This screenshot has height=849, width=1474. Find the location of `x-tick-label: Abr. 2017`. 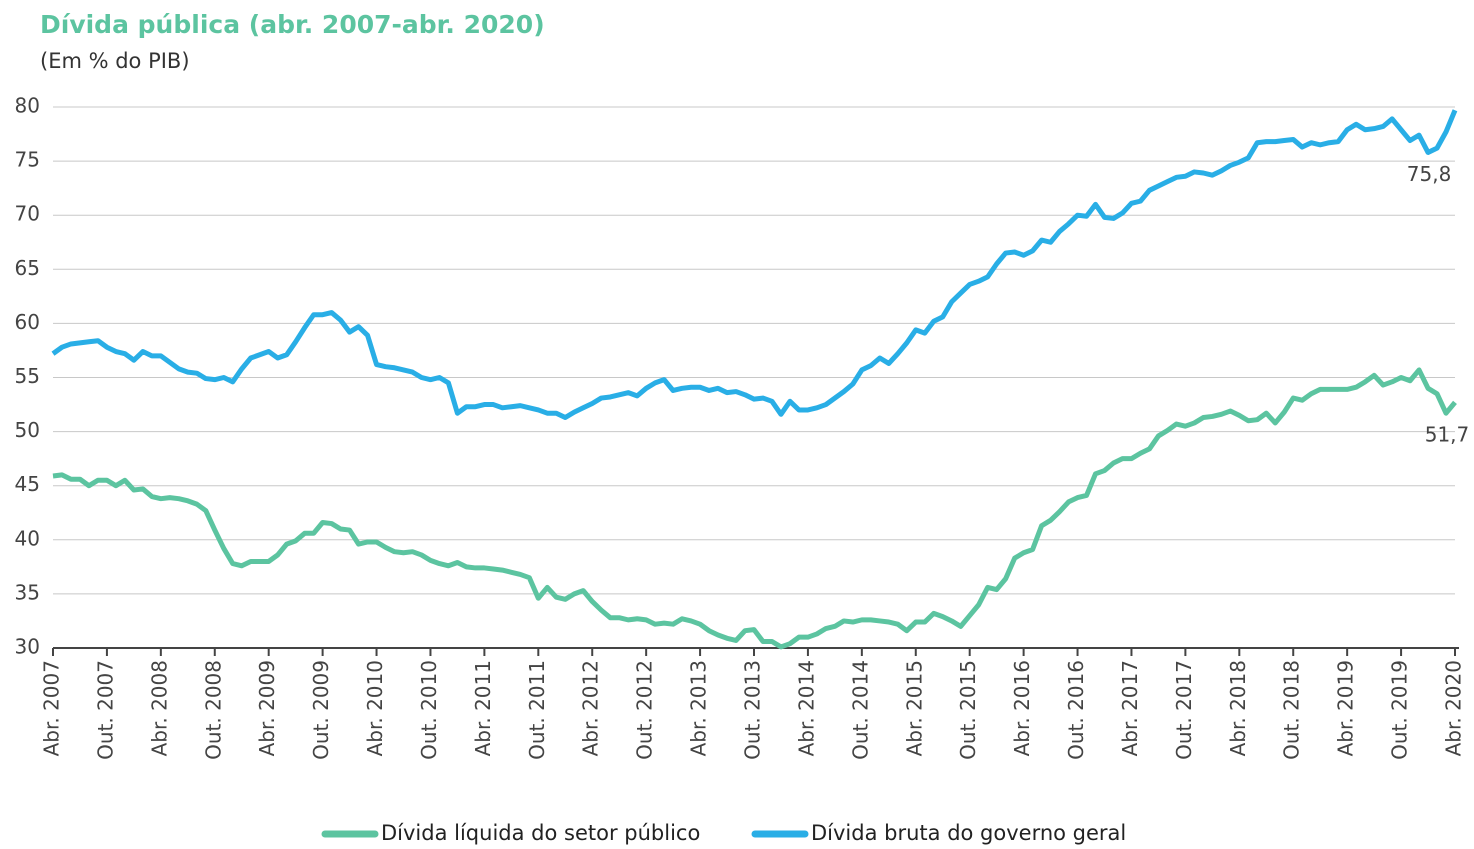

x-tick-label: Abr. 2017 is located at coordinates (1130, 708).